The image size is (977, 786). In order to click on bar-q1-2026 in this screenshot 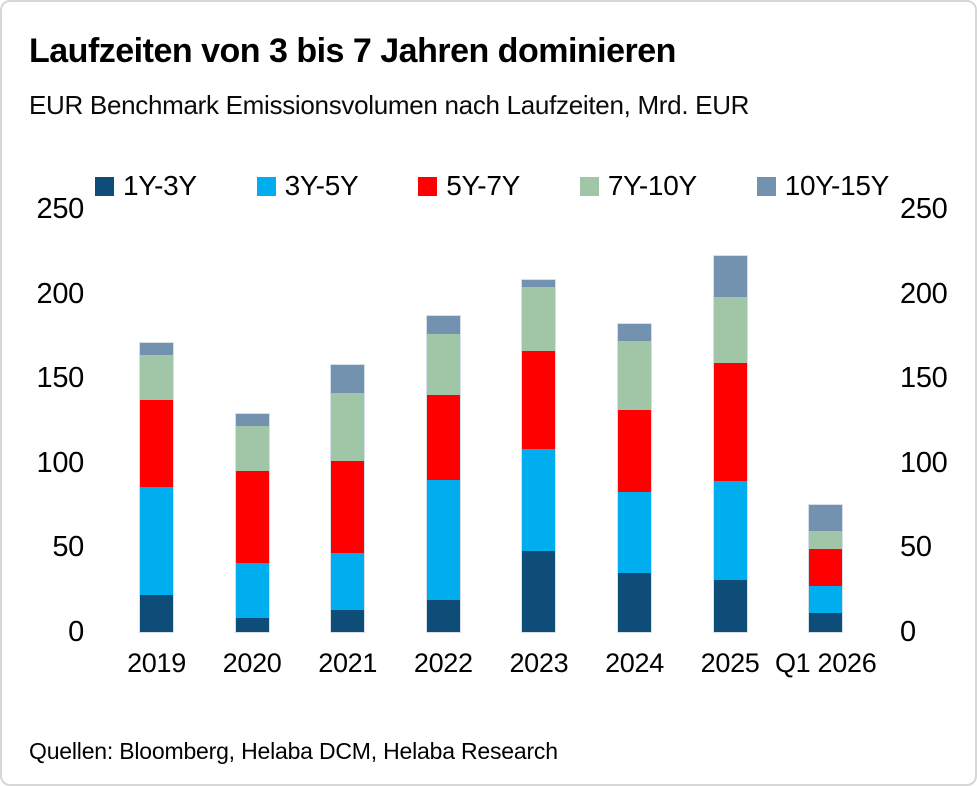, I will do `click(826, 568)`.